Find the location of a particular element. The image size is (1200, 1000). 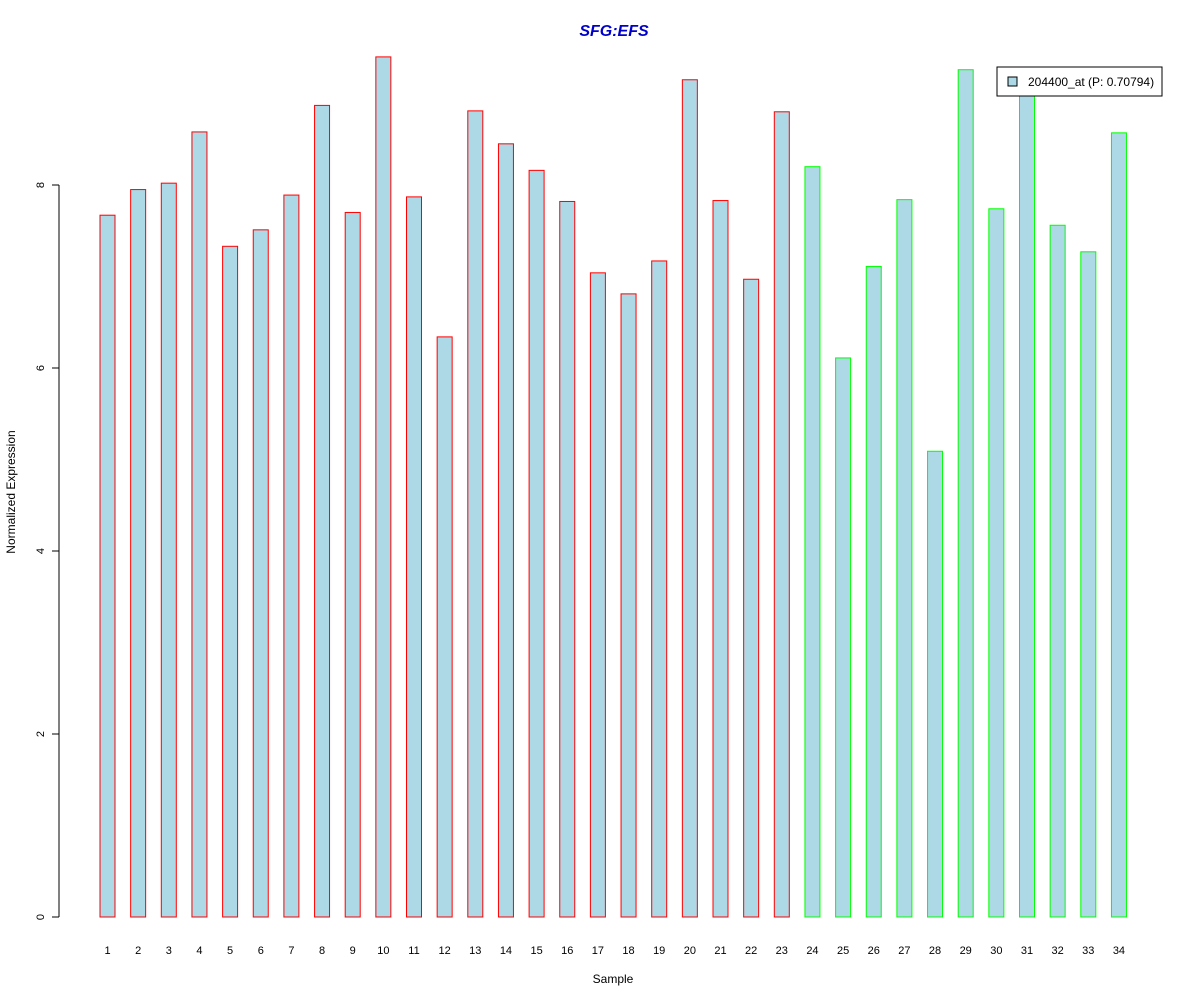

x-tick-label: 23 is located at coordinates (782, 951).